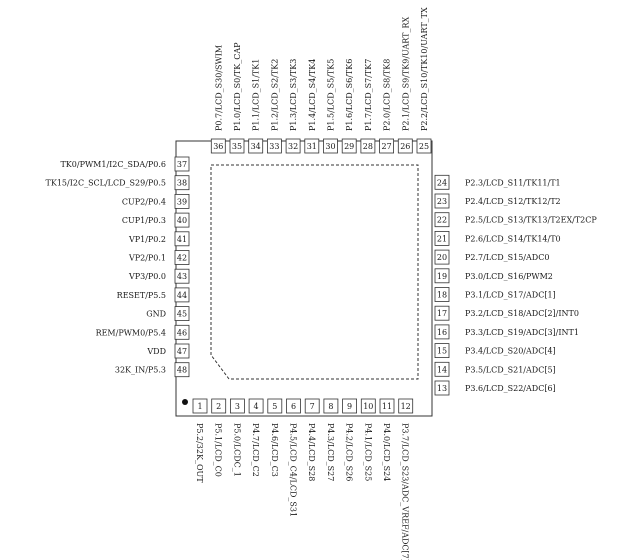 This screenshot has height=560, width=624. What do you see at coordinates (442, 182) in the screenshot?
I see `pin-number: 24` at bounding box center [442, 182].